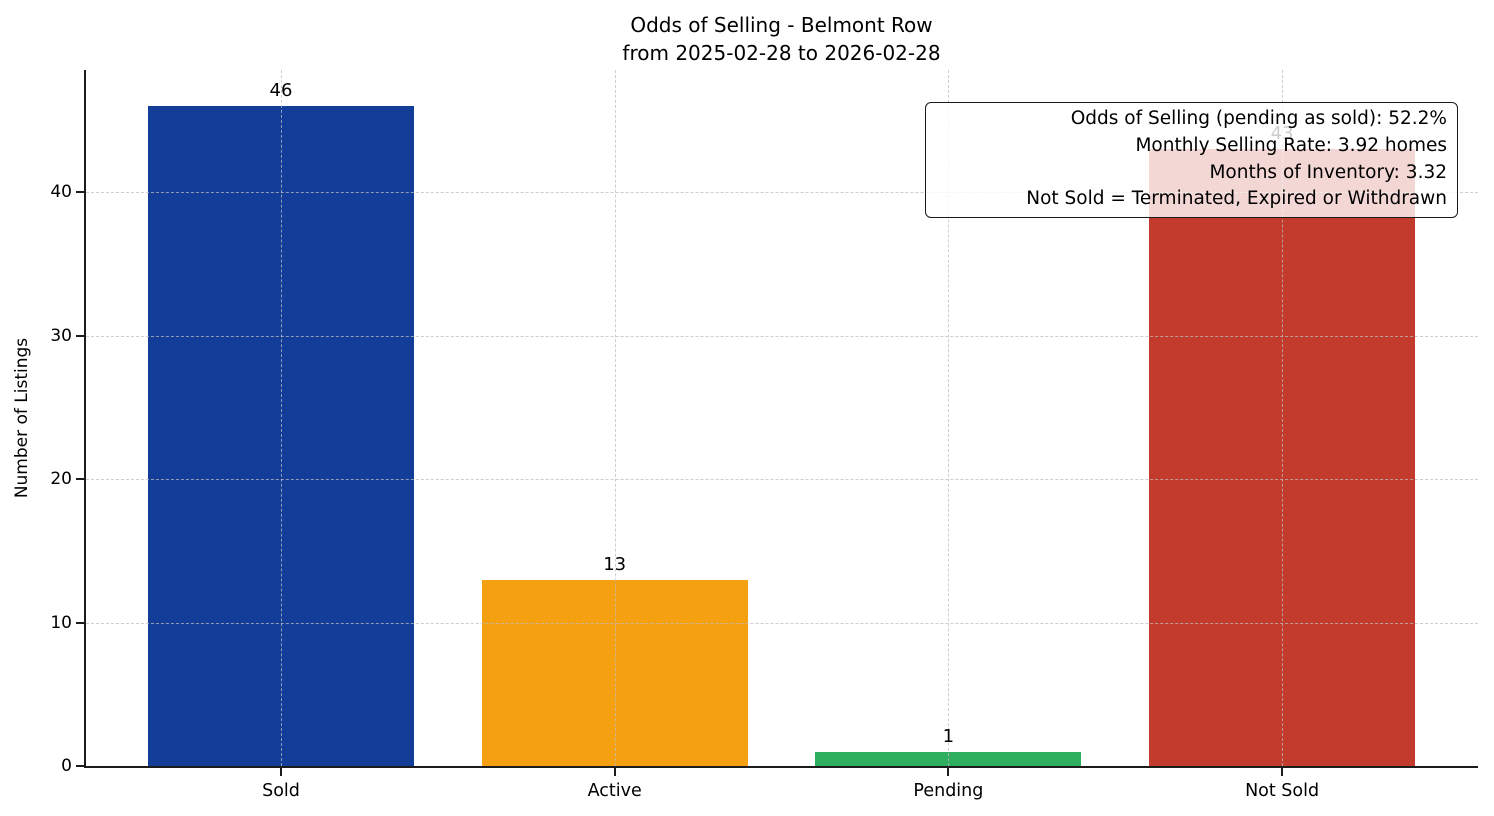 The width and height of the screenshot is (1494, 816). I want to click on x-tick-active, so click(614, 772).